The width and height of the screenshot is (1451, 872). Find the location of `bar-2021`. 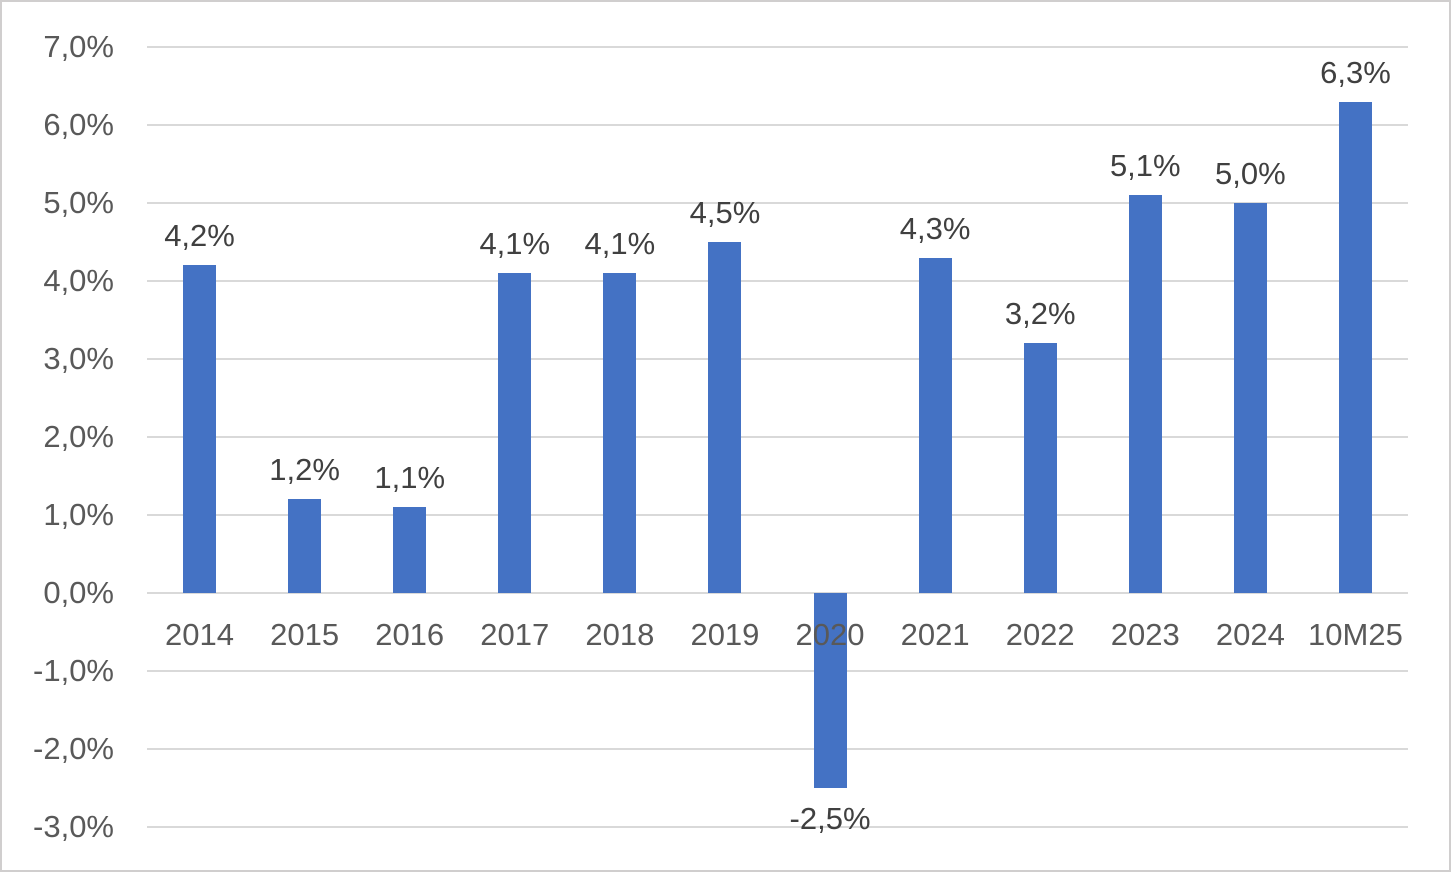

bar-2021 is located at coordinates (935, 425).